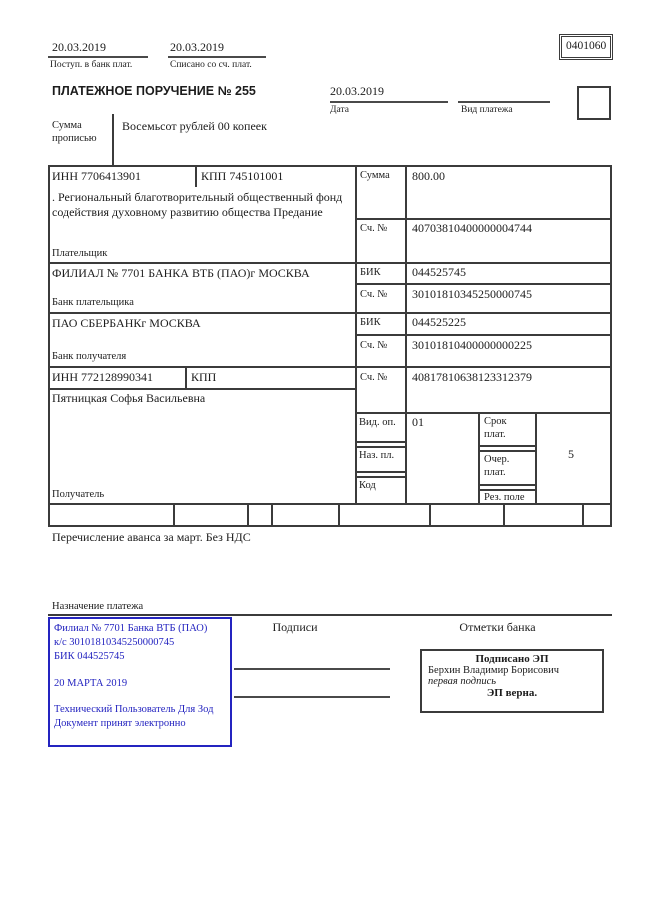 Image resolution: width=660 pixels, height=919 pixels. Describe the element at coordinates (374, 228) in the screenshot. I see `payer-account-label: Сч. №` at that location.